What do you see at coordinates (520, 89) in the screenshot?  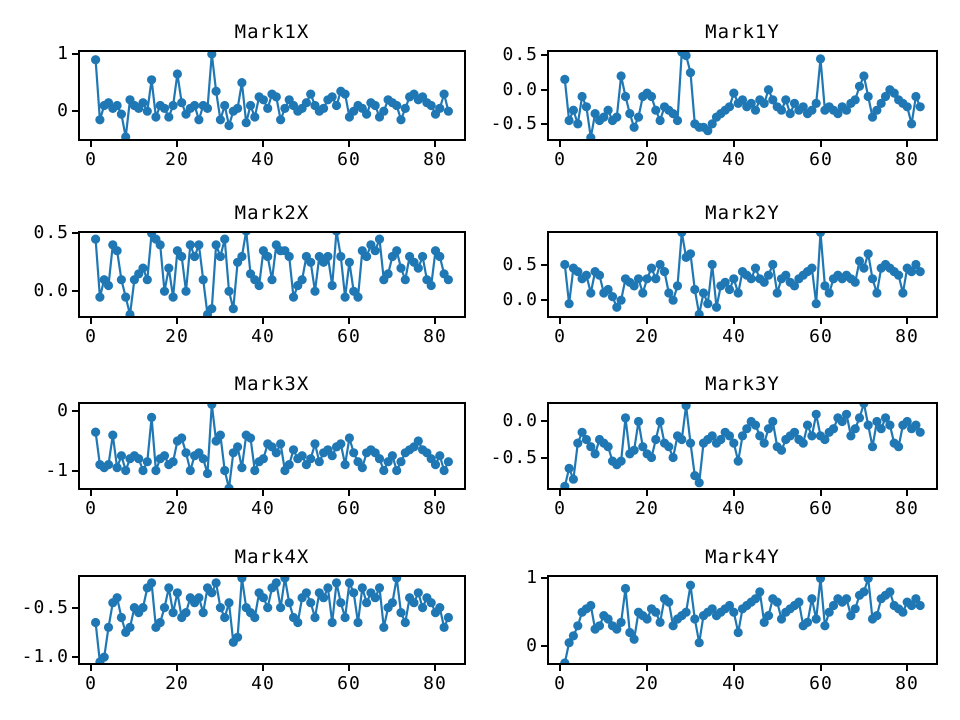 I see `y-tick-label: 0.0` at bounding box center [520, 89].